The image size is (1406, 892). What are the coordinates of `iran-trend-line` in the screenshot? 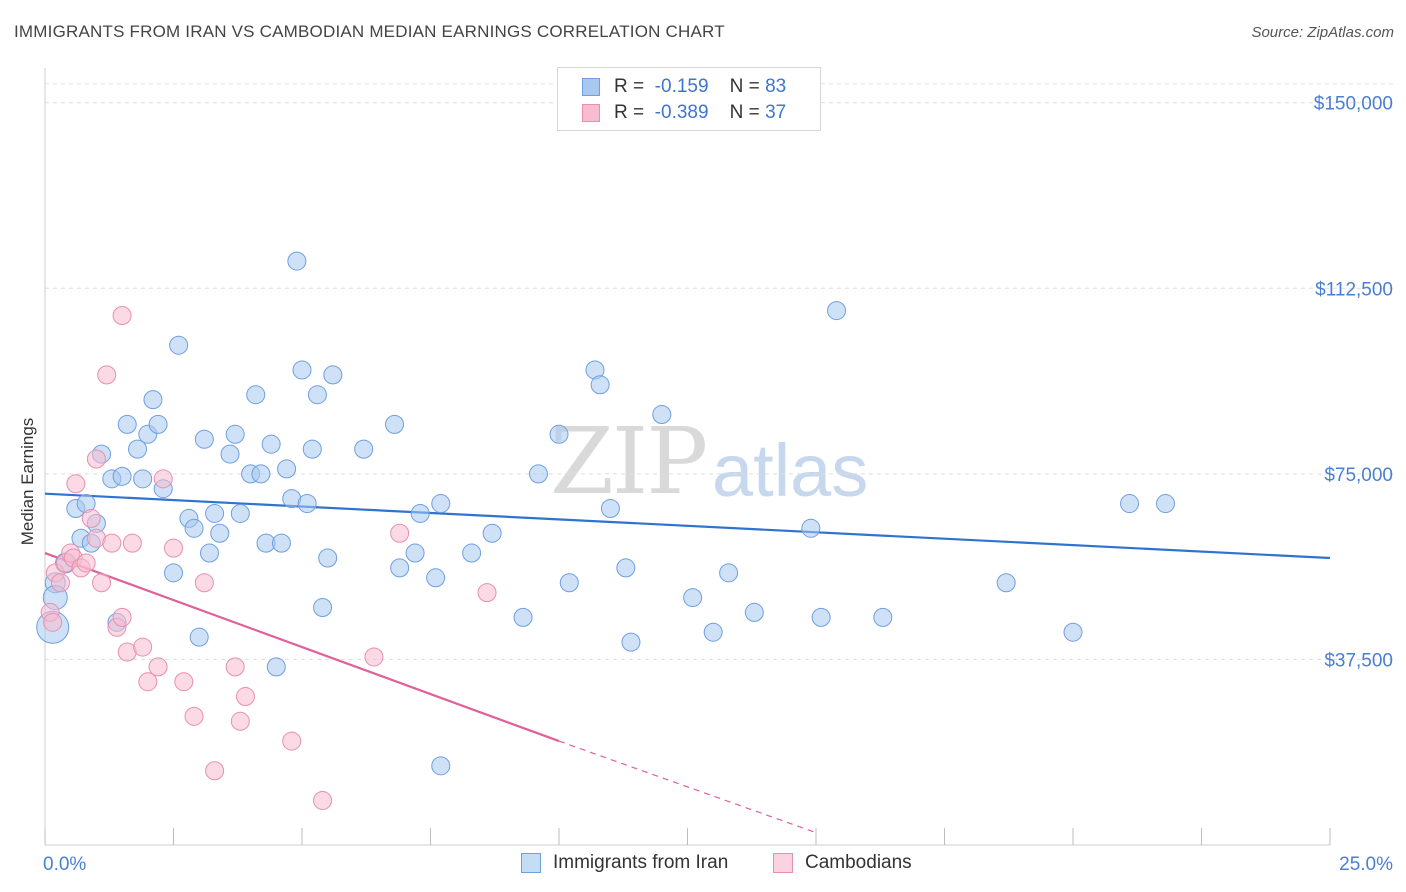 It's located at (687, 526).